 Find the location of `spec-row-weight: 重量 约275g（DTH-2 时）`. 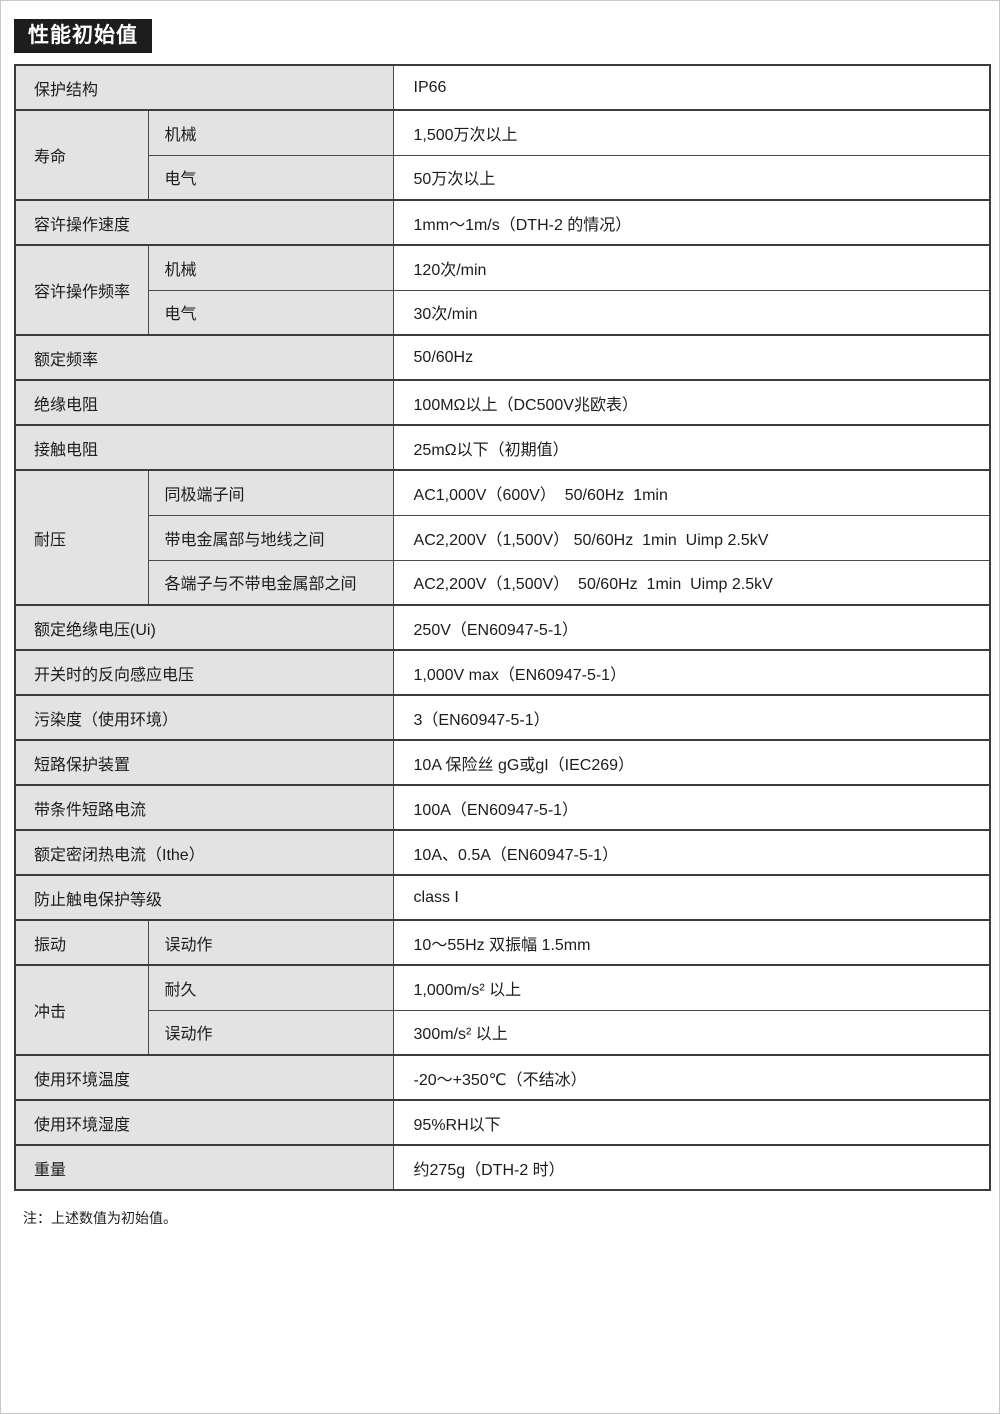

spec-row-weight: 重量 约275g（DTH-2 时） is located at coordinates (502, 1167).